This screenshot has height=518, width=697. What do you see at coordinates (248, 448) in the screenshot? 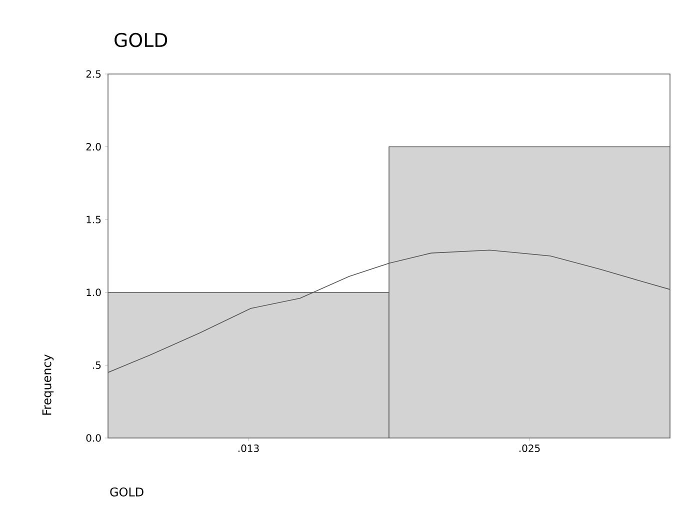
I see `x-tick-label: .013` at bounding box center [248, 448].